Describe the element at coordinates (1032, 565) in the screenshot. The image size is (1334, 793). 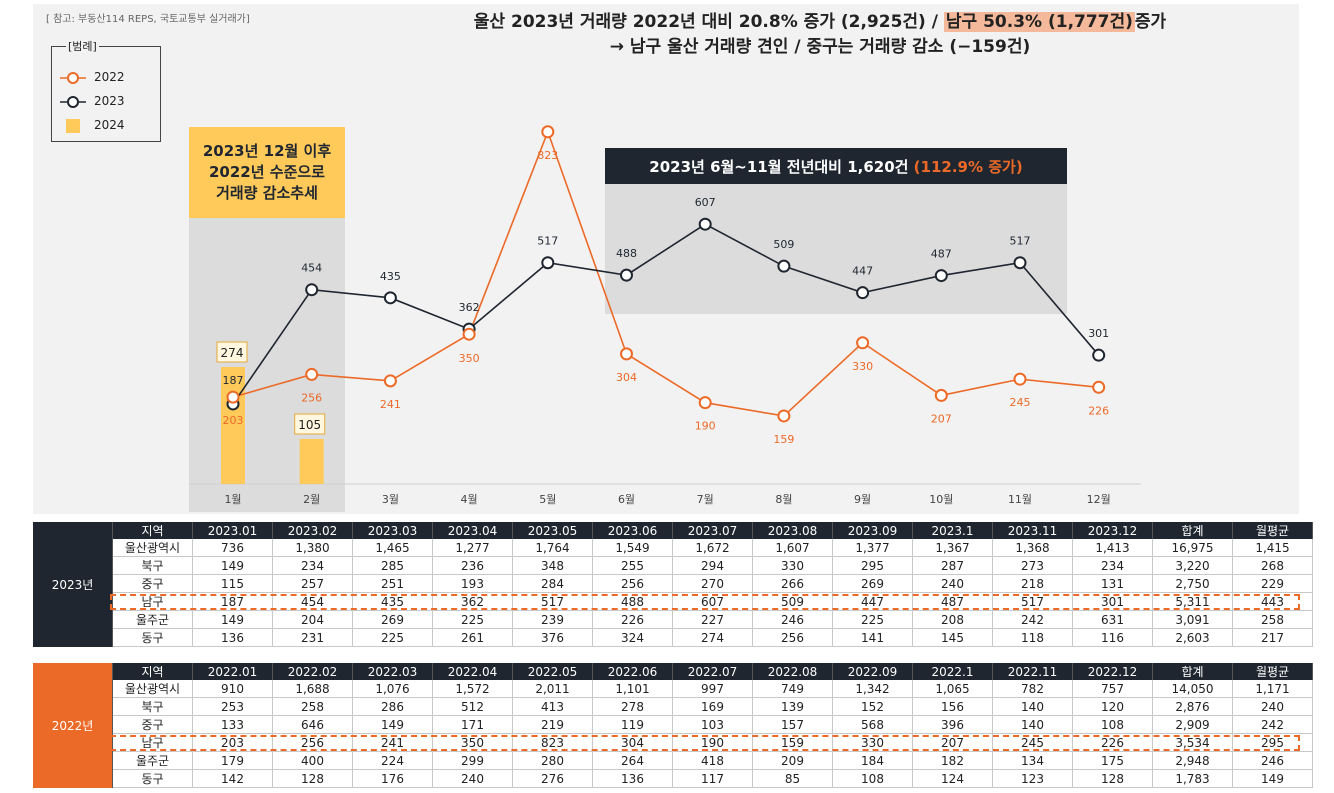
I see `table-cell: 273` at that location.